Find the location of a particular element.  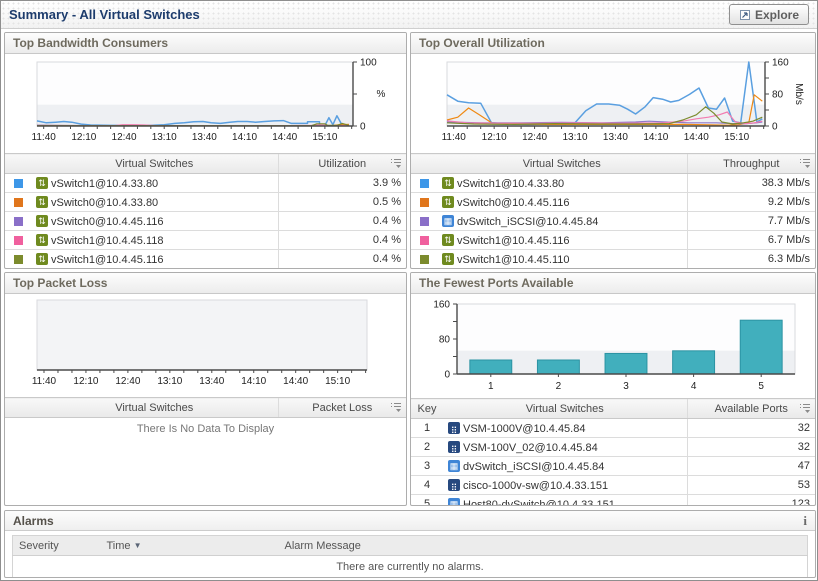

table-row: ⇅ vSwitch1@10.4.45.116 6.7 Mb/s is located at coordinates (613, 240).